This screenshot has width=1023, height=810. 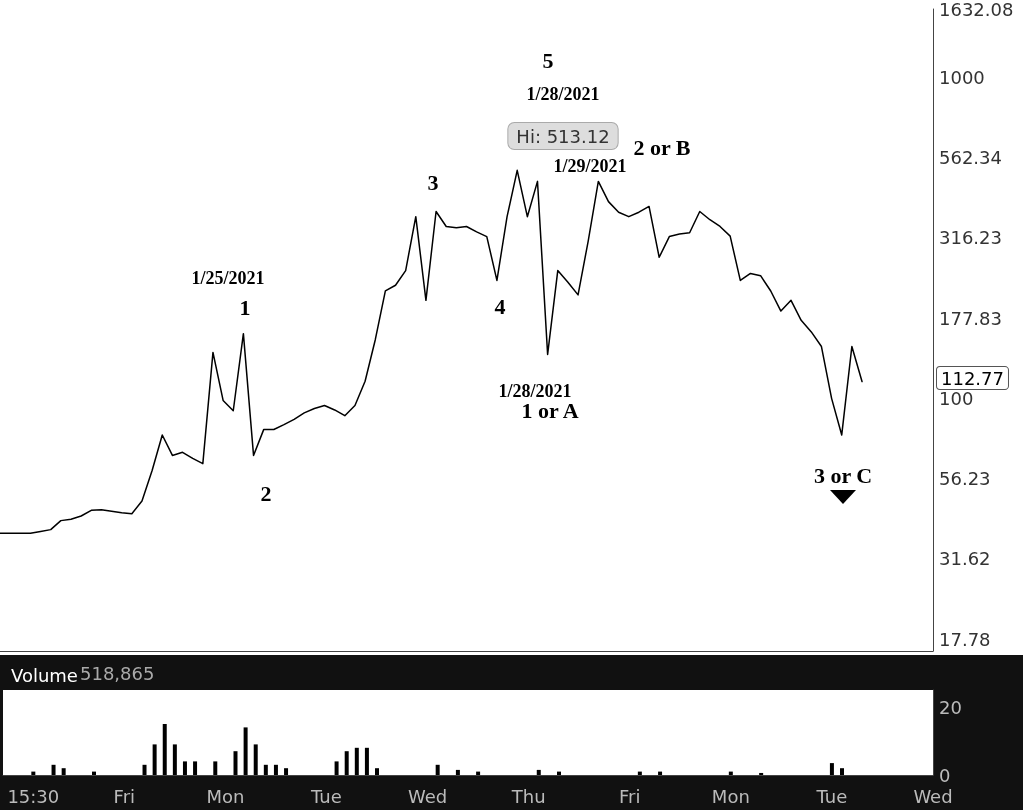 I want to click on annotation: 2, so click(x=266, y=493).